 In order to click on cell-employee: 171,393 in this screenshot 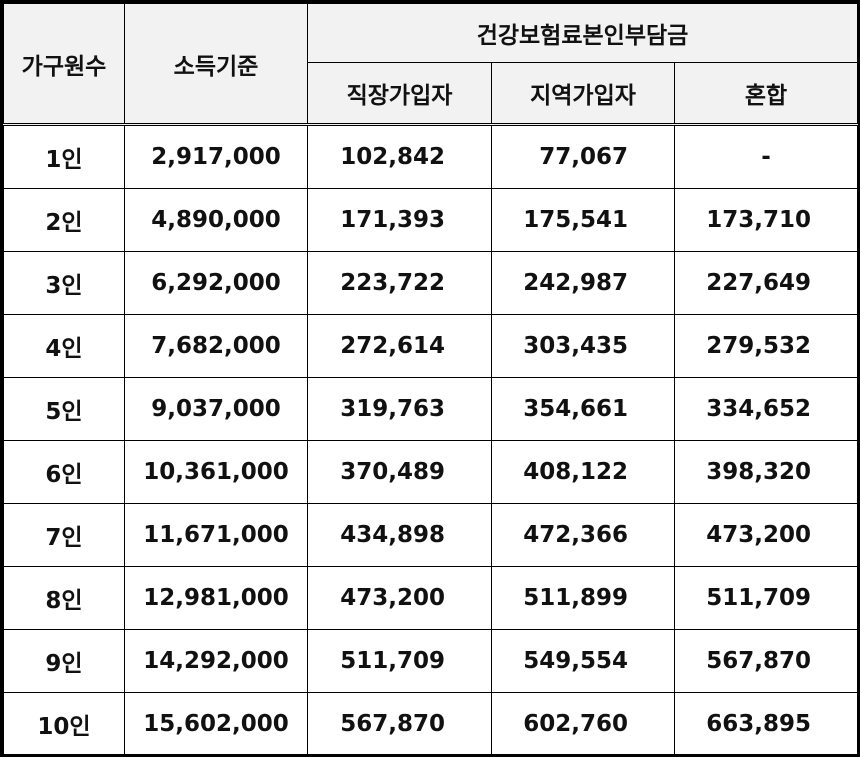, I will do `click(399, 220)`.